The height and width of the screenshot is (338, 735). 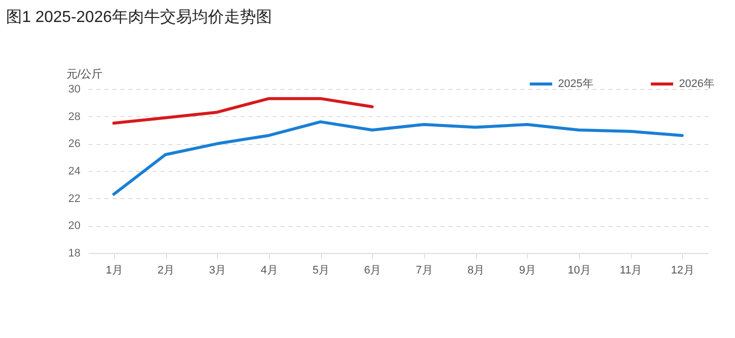 What do you see at coordinates (74, 90) in the screenshot?
I see `y-tick-label: 30` at bounding box center [74, 90].